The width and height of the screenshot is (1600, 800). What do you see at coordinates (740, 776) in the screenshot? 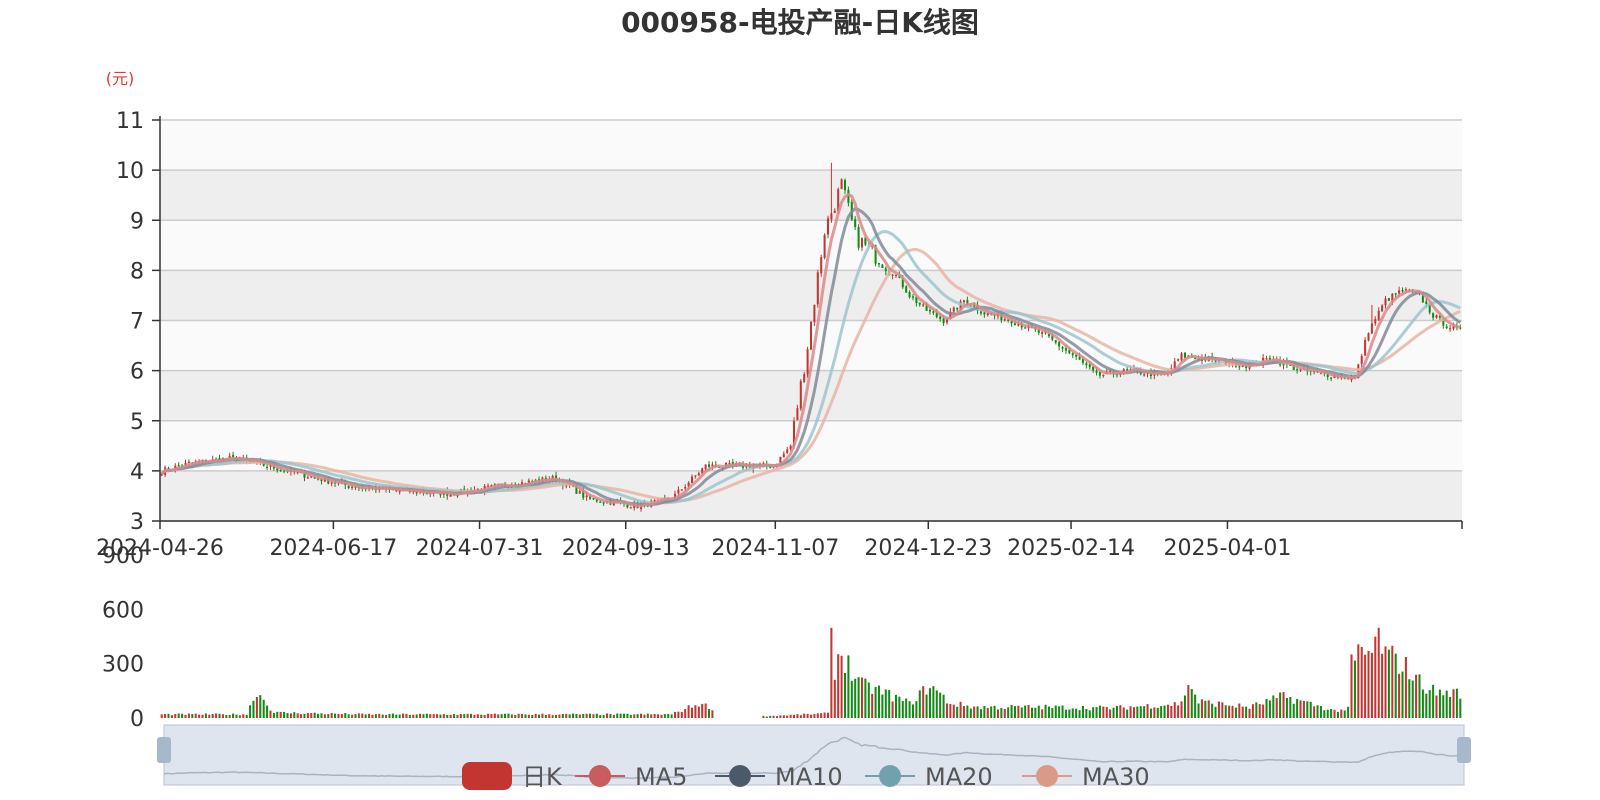
I see `legend-dot-icon` at bounding box center [740, 776].